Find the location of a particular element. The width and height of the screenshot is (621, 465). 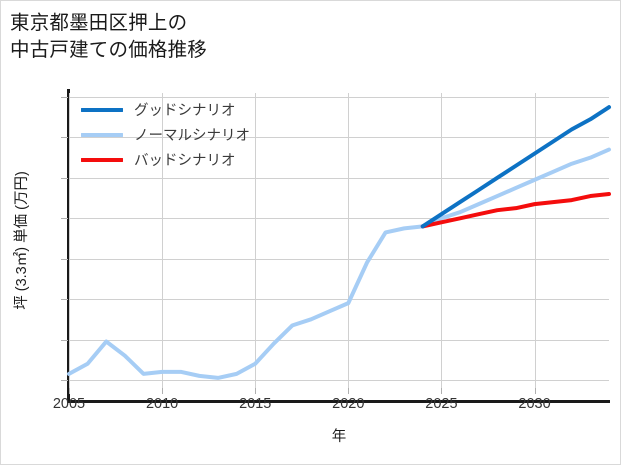

legend-item: グッドシナリオ is located at coordinates (165, 109).